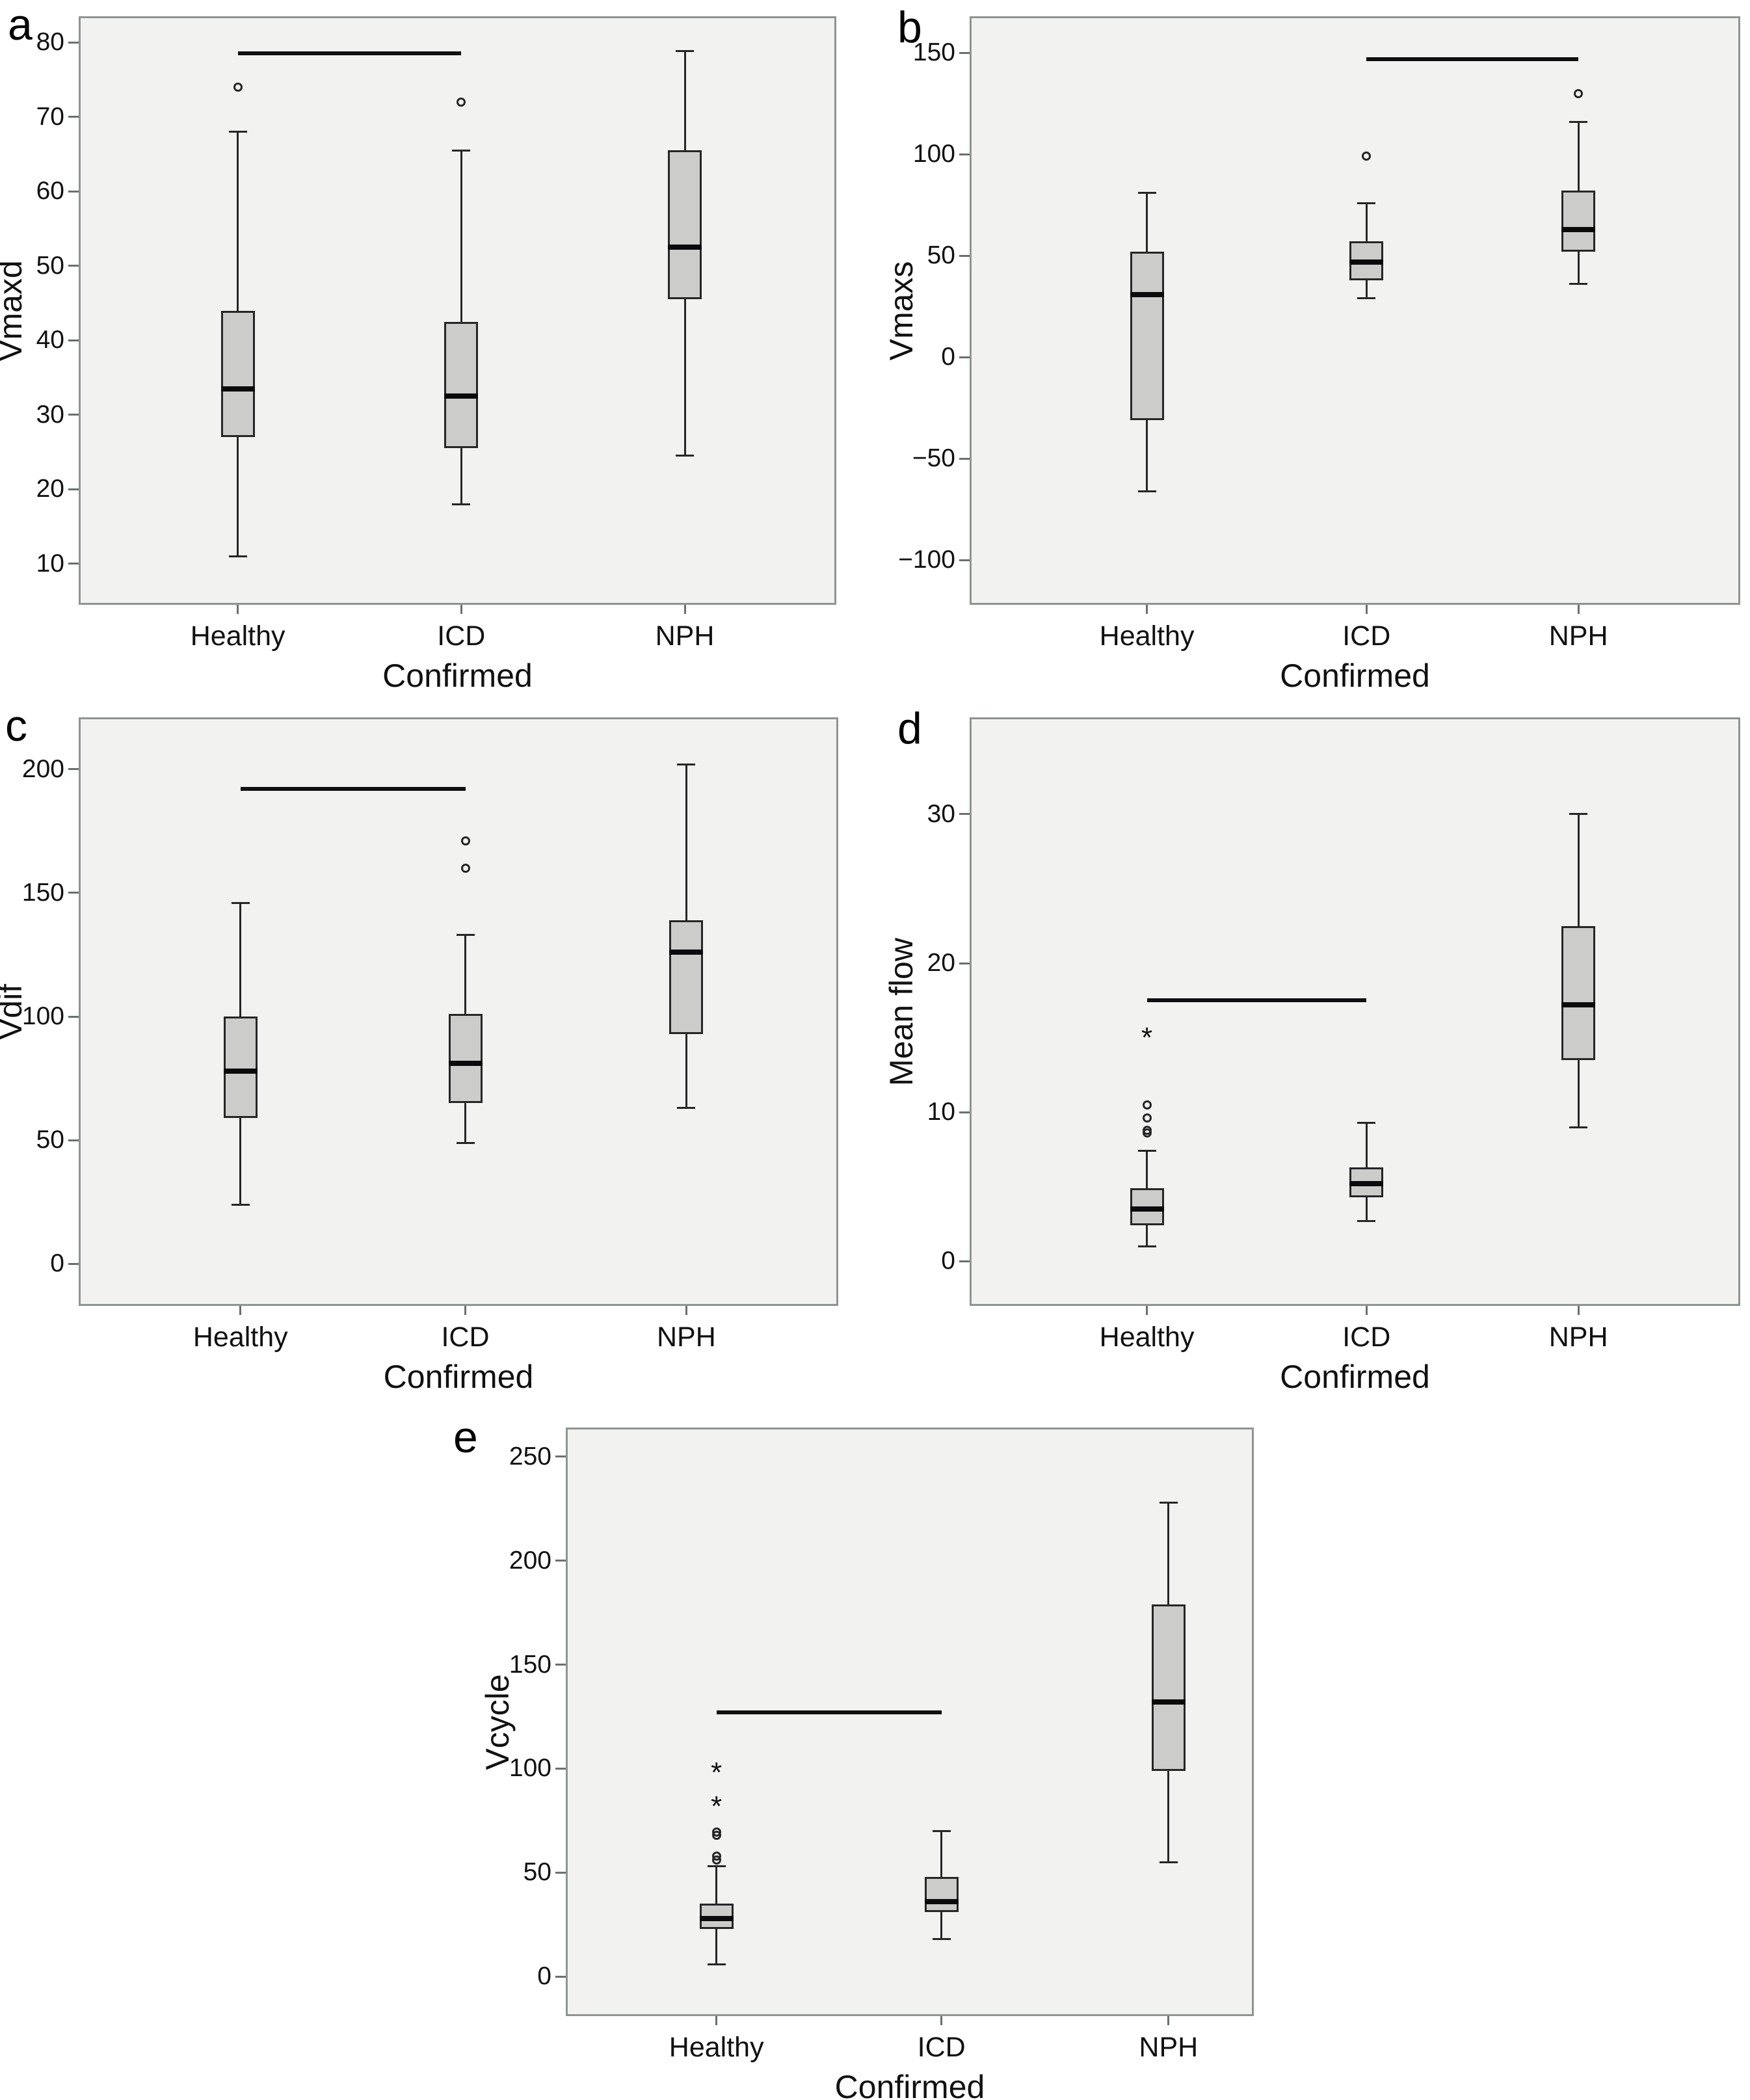 The height and width of the screenshot is (2100, 1750). Describe the element at coordinates (941, 963) in the screenshot. I see `y-tick-label: 20` at that location.